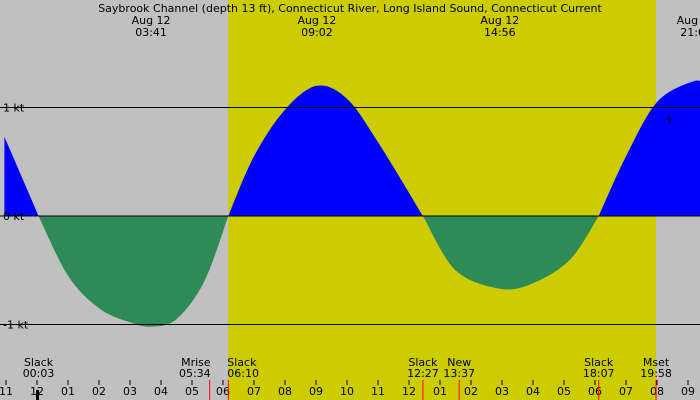  What do you see at coordinates (37, 395) in the screenshot?
I see `midnight-marker` at bounding box center [37, 395].